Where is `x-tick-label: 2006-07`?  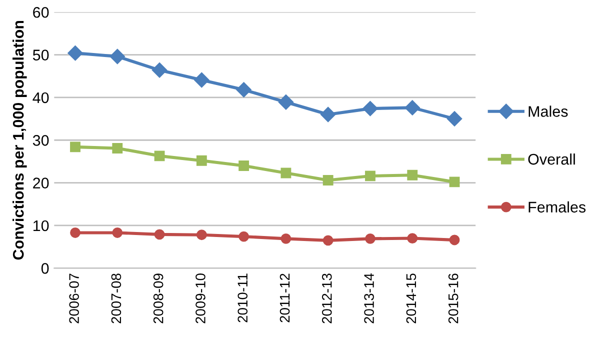
x-tick-label: 2006-07 is located at coordinates (74, 299).